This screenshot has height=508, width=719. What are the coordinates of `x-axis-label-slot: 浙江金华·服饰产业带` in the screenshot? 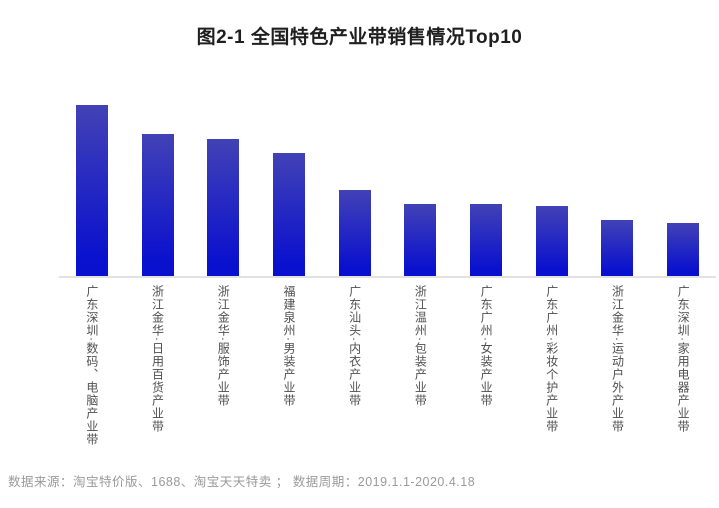 It's located at (223, 365).